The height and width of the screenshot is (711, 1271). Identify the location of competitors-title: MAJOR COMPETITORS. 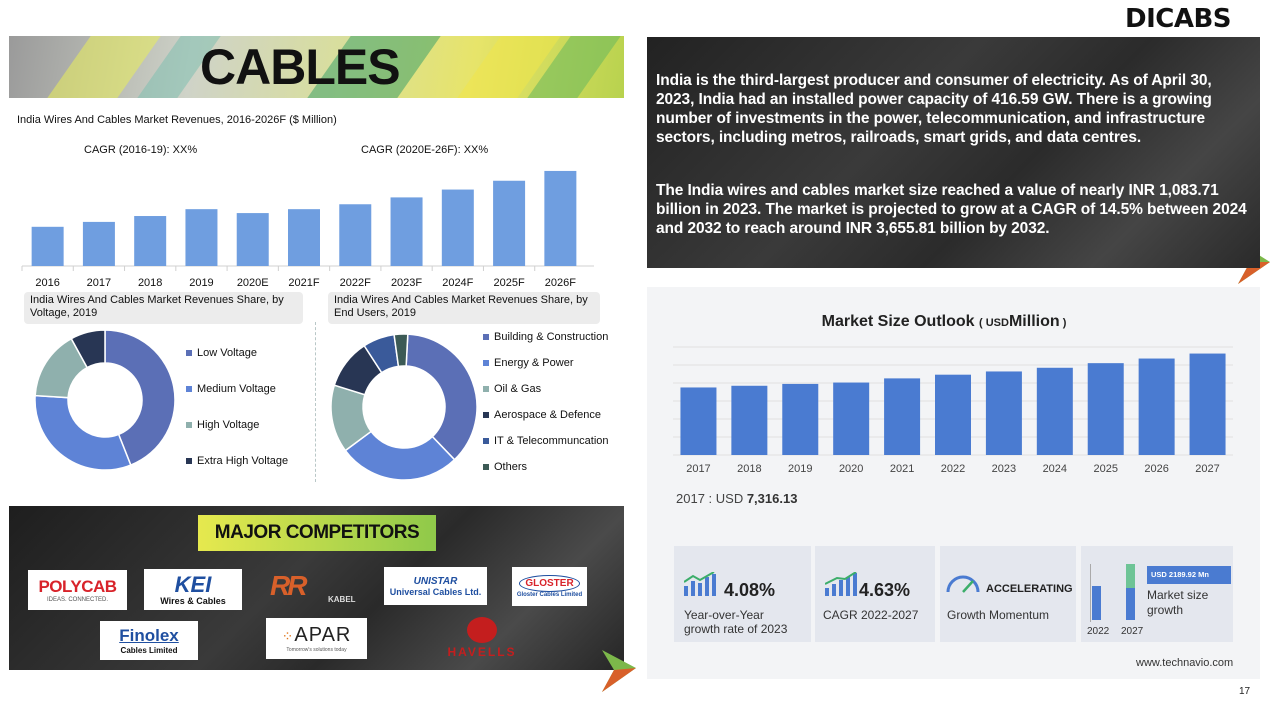
(317, 533).